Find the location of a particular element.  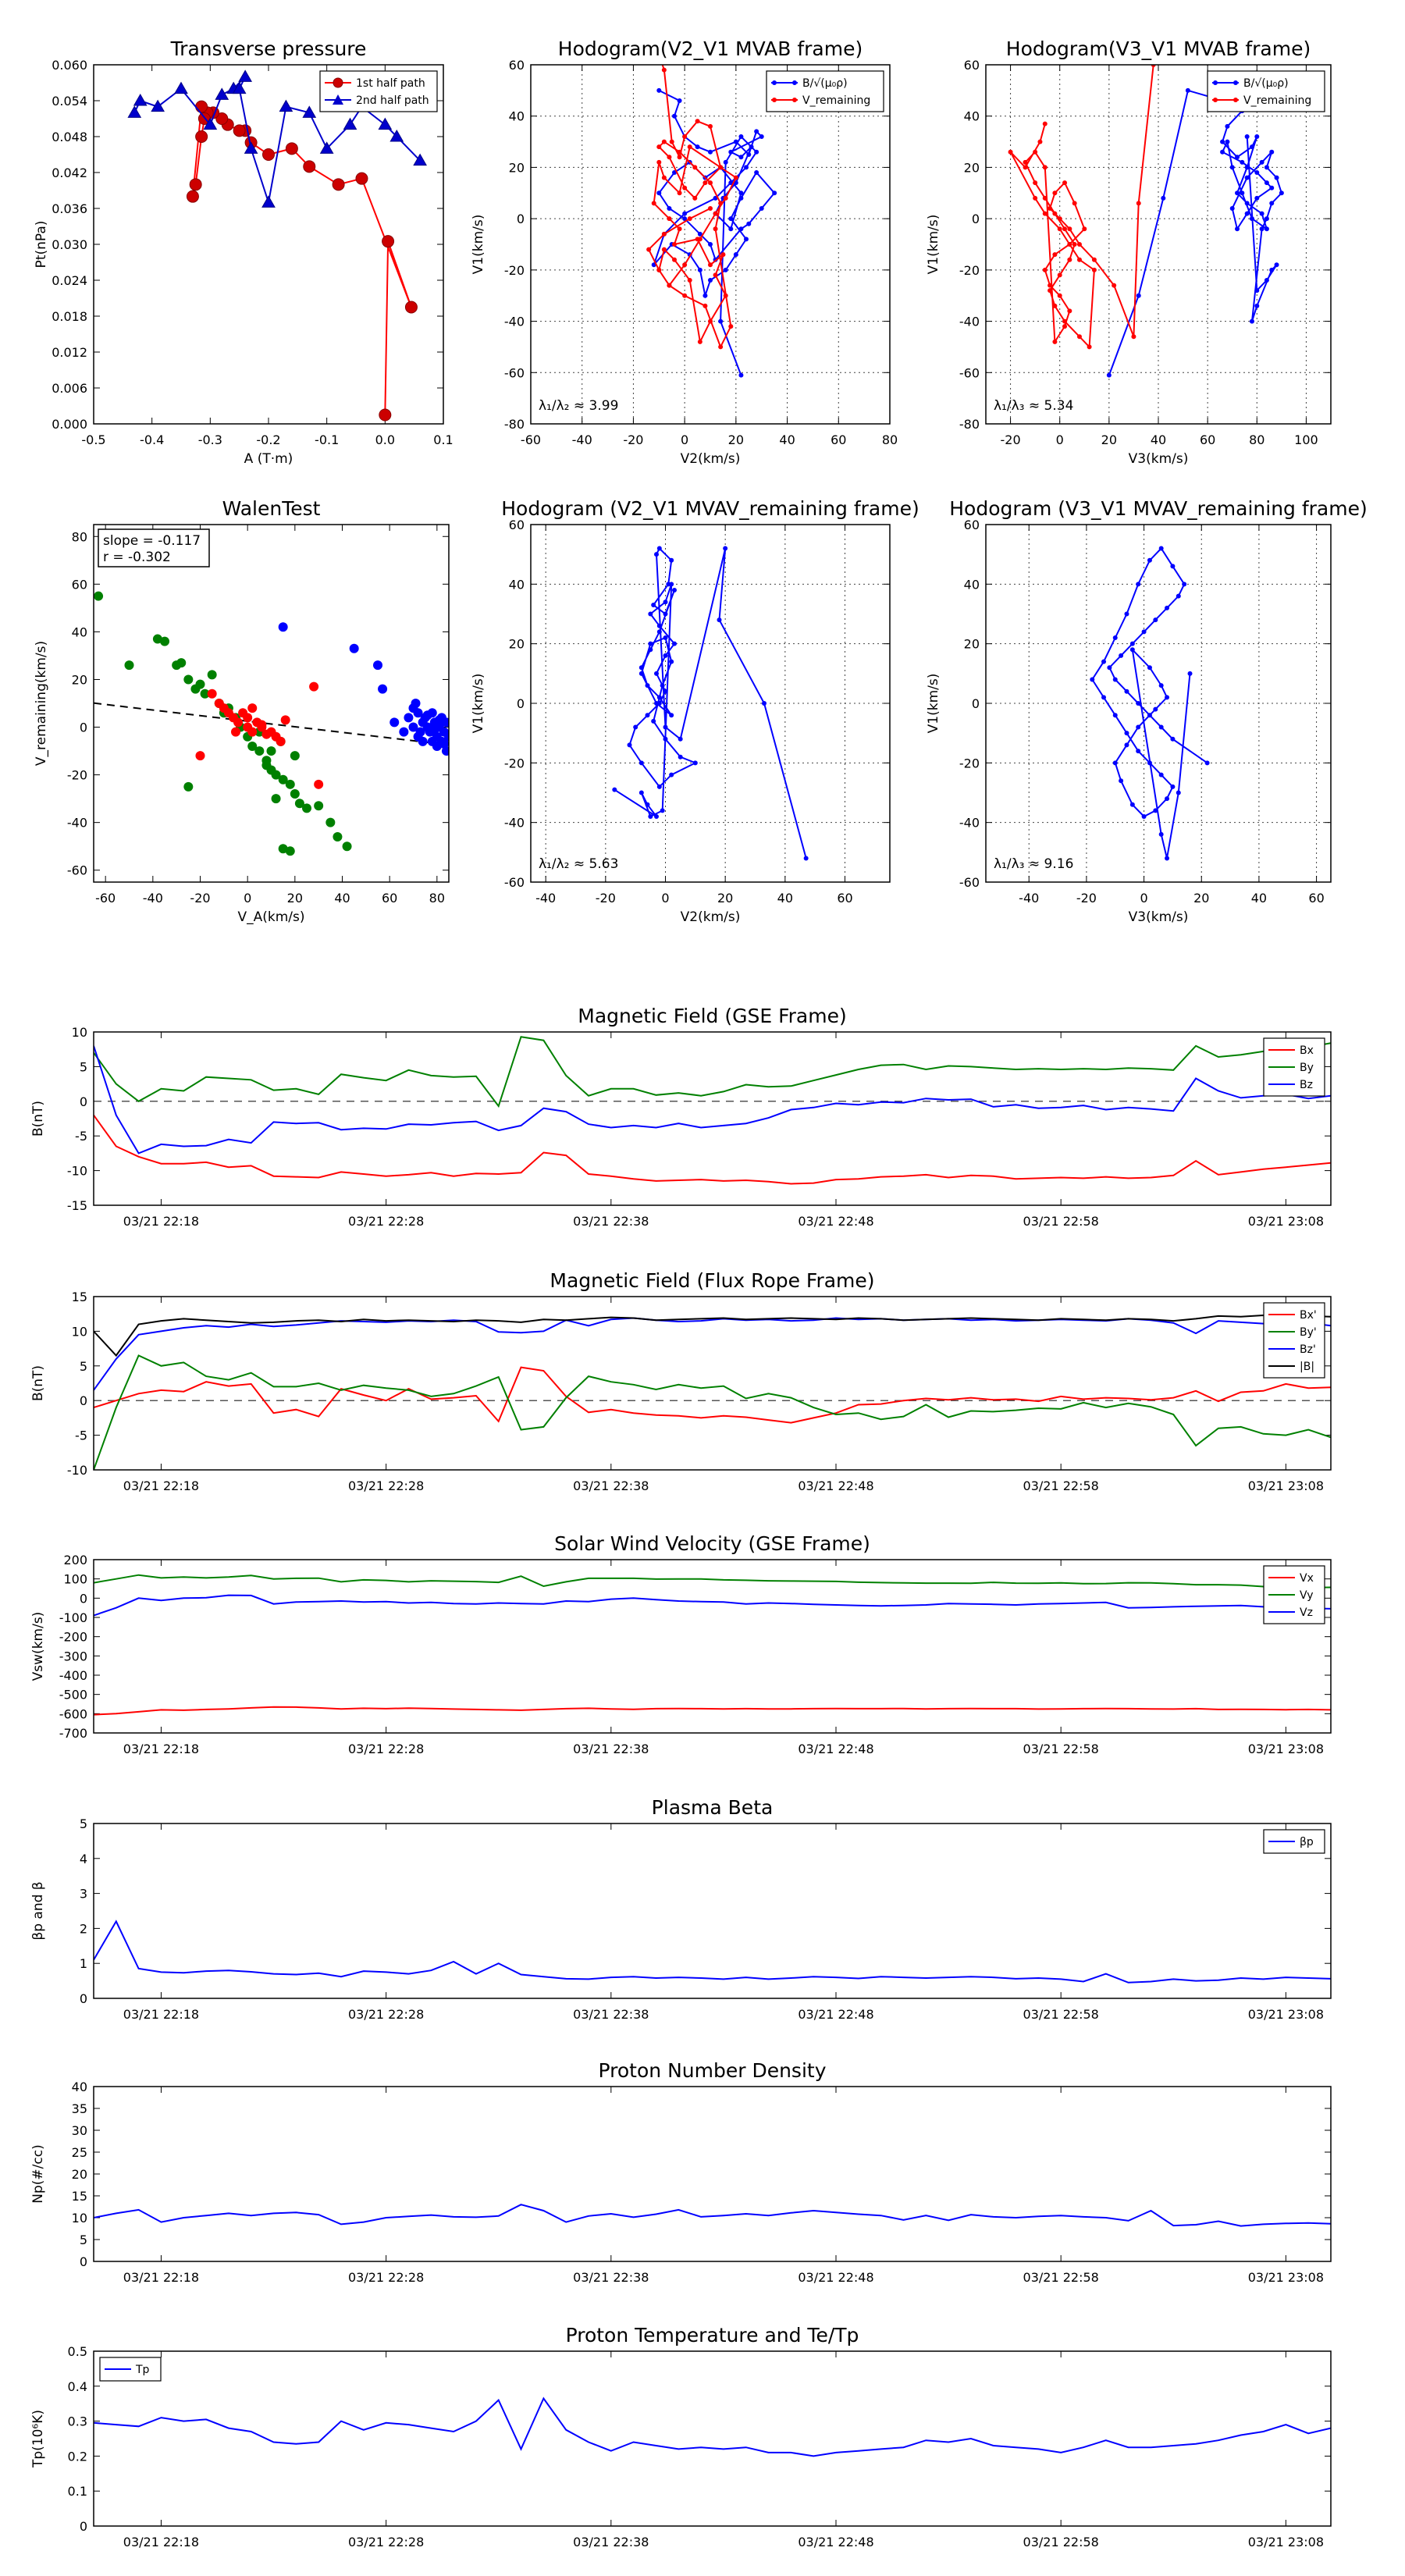

legend-label: Vz is located at coordinates (1306, 1612).